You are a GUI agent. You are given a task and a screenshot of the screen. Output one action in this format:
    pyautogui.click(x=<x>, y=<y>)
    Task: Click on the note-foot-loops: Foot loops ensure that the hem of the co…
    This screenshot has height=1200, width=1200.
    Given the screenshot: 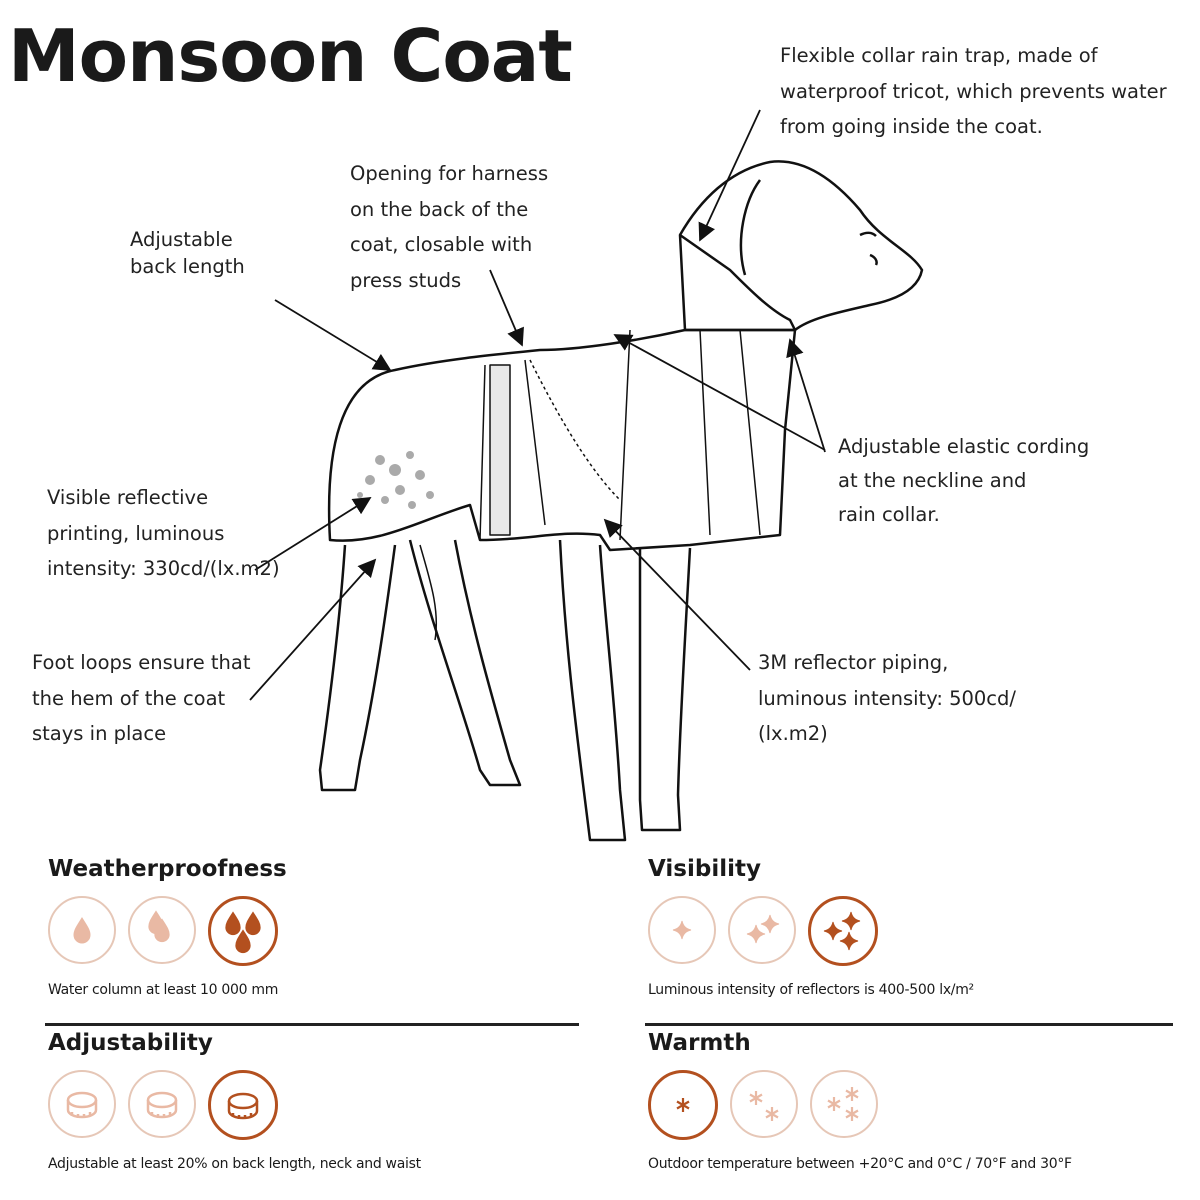 What is the action you would take?
    pyautogui.click(x=141, y=698)
    